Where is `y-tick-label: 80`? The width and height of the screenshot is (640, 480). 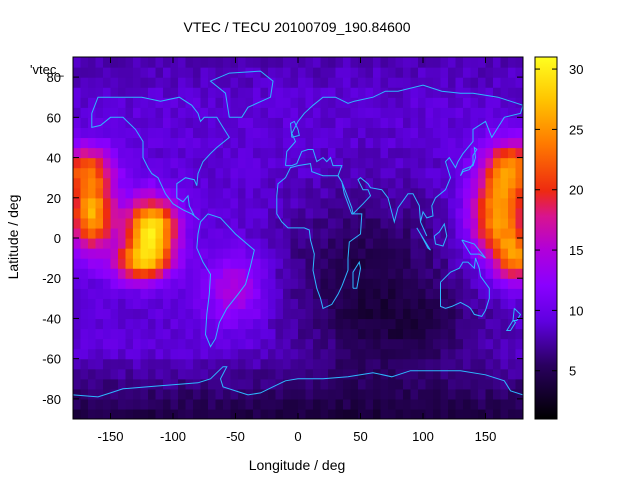
y-tick-label: 80 is located at coordinates (54, 77).